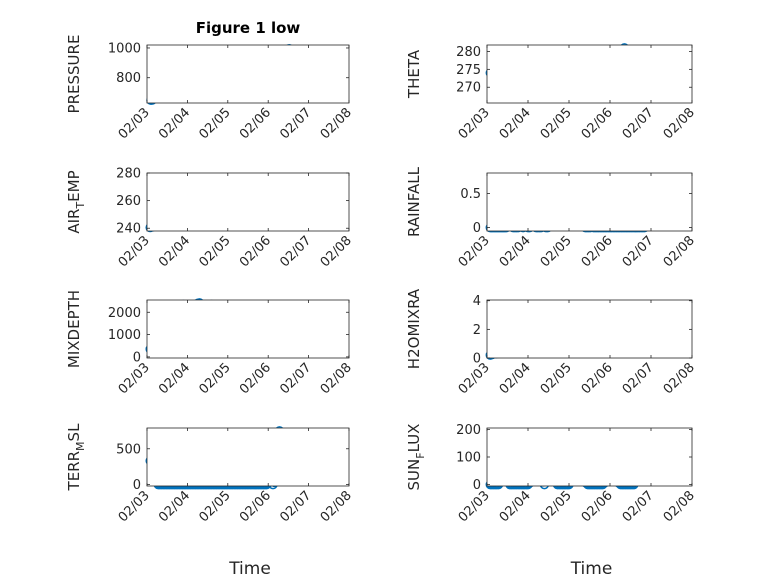 Image resolution: width=778 pixels, height=583 pixels. I want to click on y-tick-label: 200, so click(468, 430).